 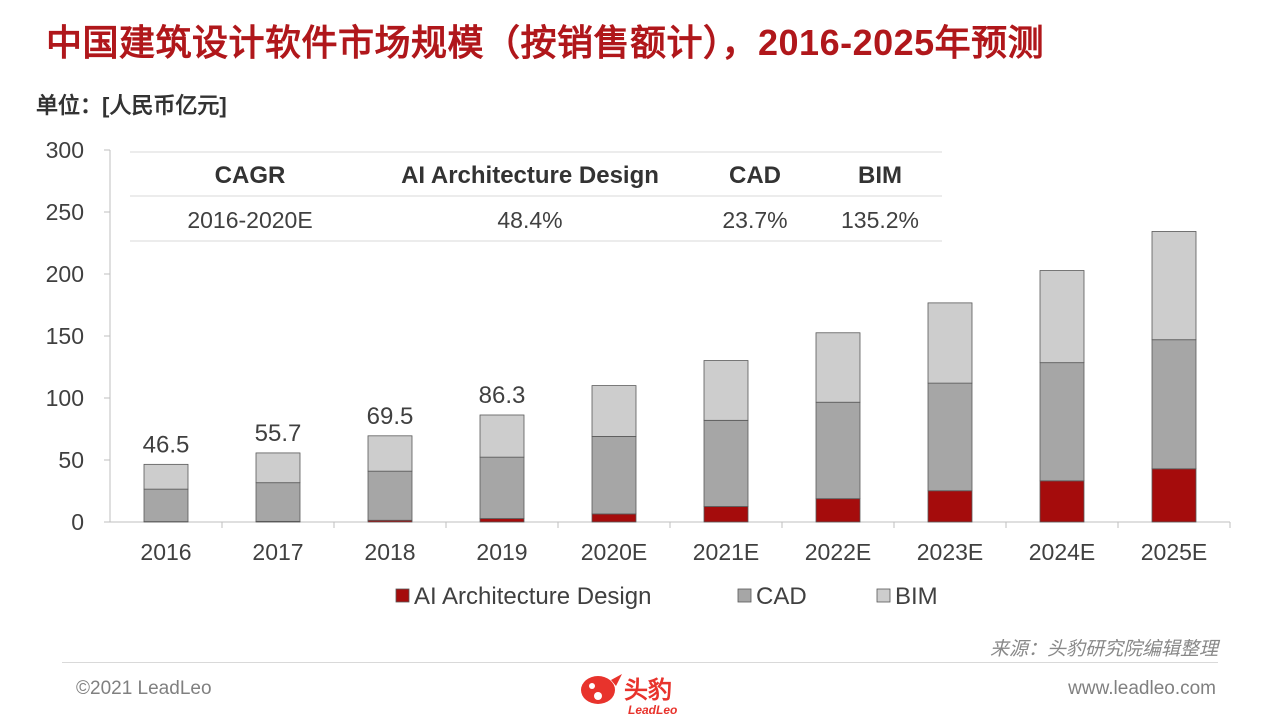 I want to click on y-tick-label: 250, so click(x=65, y=212).